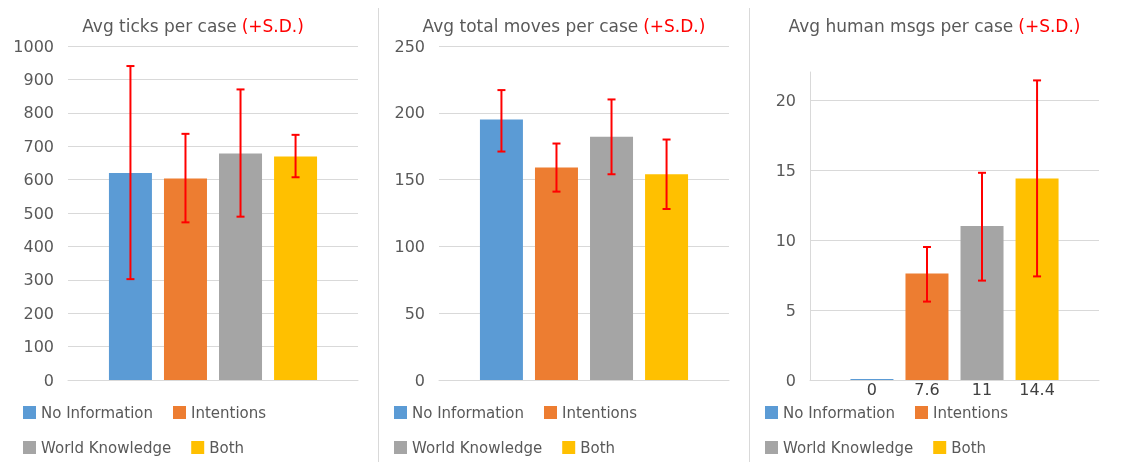 The width and height of the screenshot is (1127, 462). I want to click on y-tick-label: 10, so click(785, 240).